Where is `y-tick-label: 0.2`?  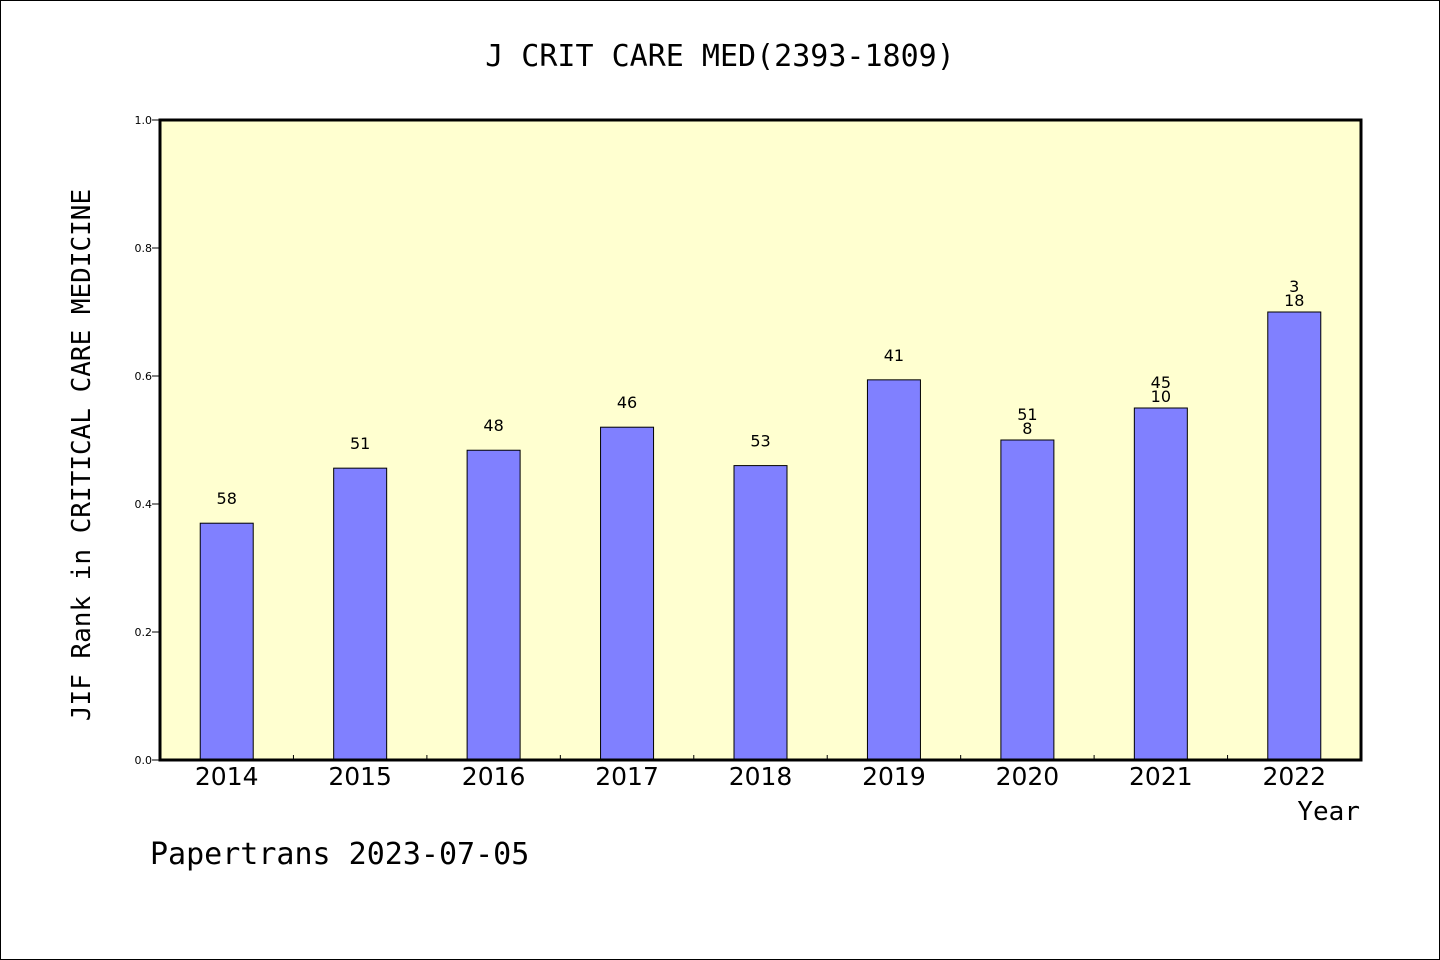 y-tick-label: 0.2 is located at coordinates (144, 632).